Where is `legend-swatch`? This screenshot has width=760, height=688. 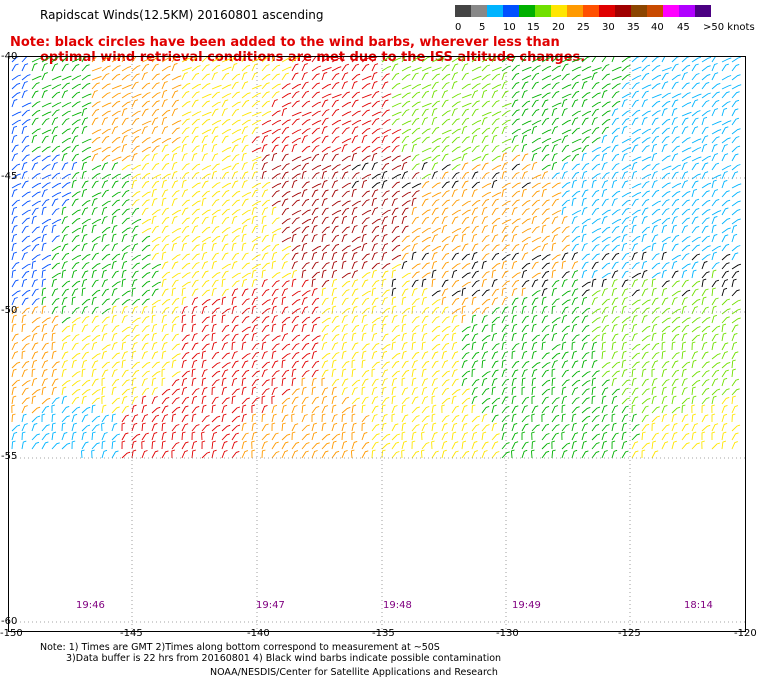 legend-swatch is located at coordinates (495, 11).